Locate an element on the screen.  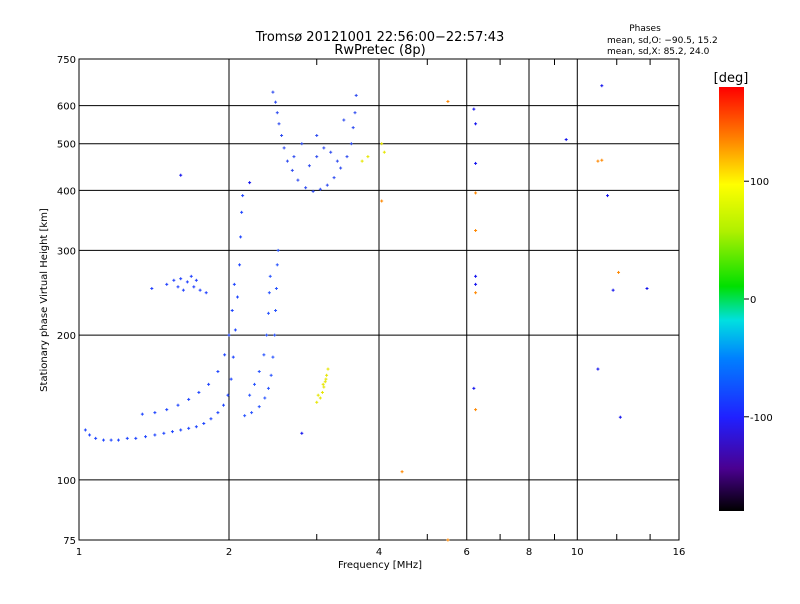
y-axis-label: Stationary phase Virtual Height [km] is located at coordinates (44, 300).